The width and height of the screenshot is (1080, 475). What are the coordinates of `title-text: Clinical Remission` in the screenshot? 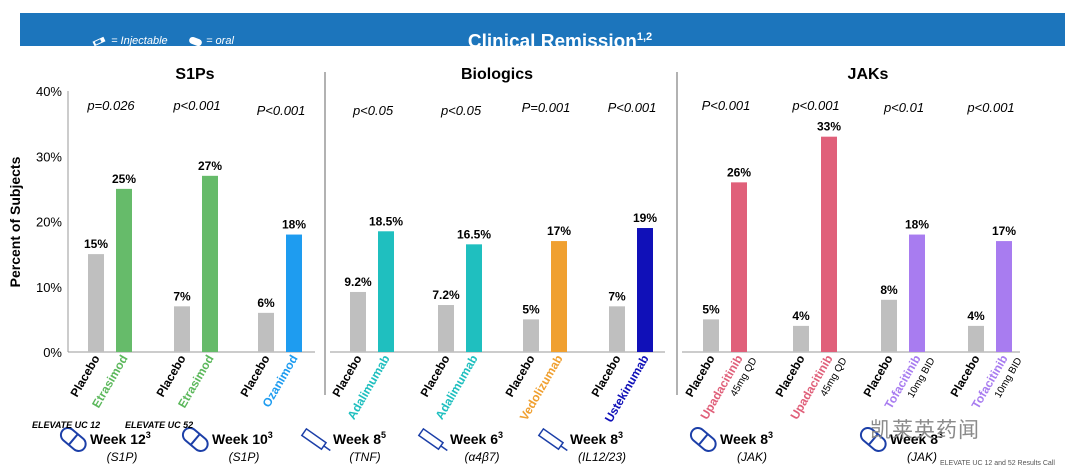 It's located at (552, 42).